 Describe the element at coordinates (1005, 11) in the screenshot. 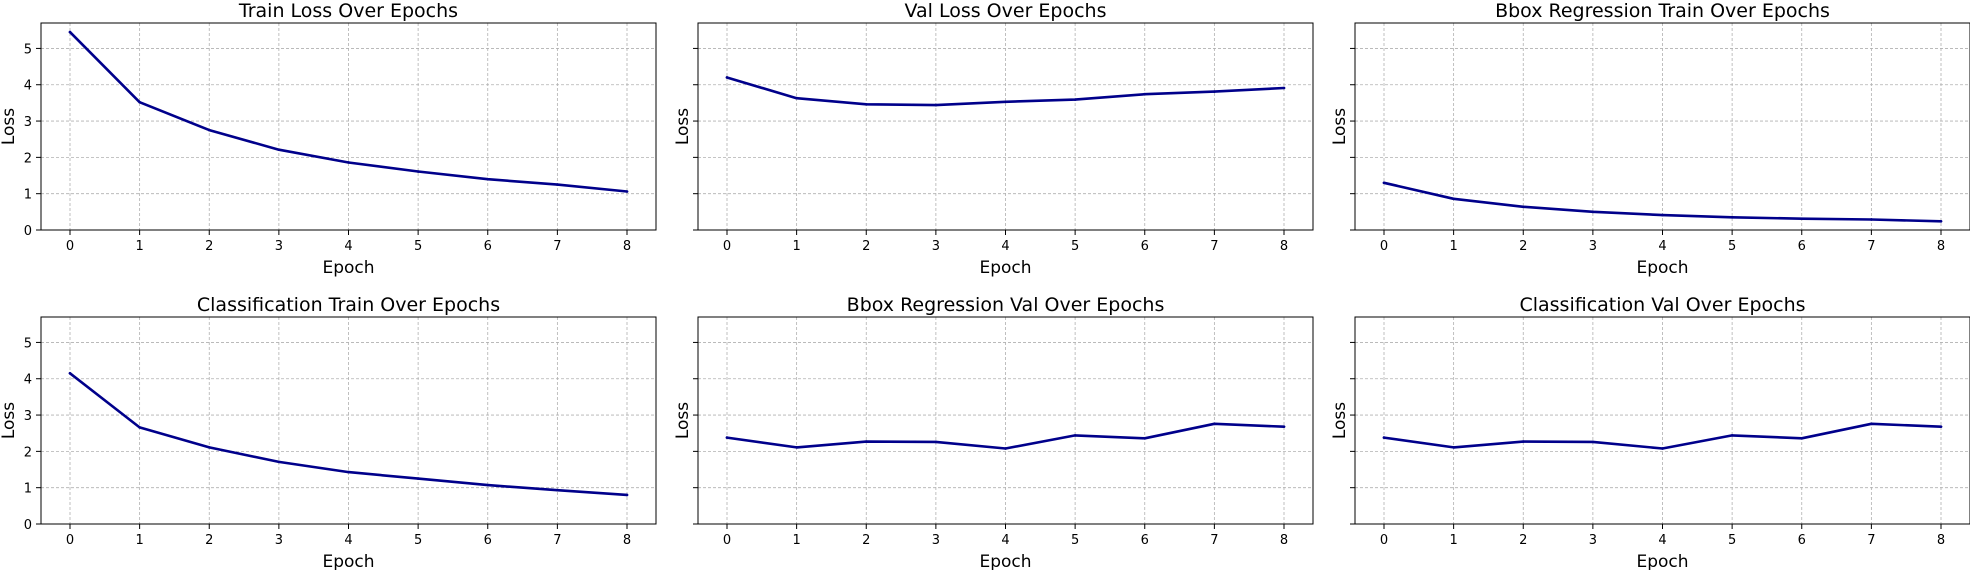

I see `chart-title: Val Loss Over Epochs` at that location.